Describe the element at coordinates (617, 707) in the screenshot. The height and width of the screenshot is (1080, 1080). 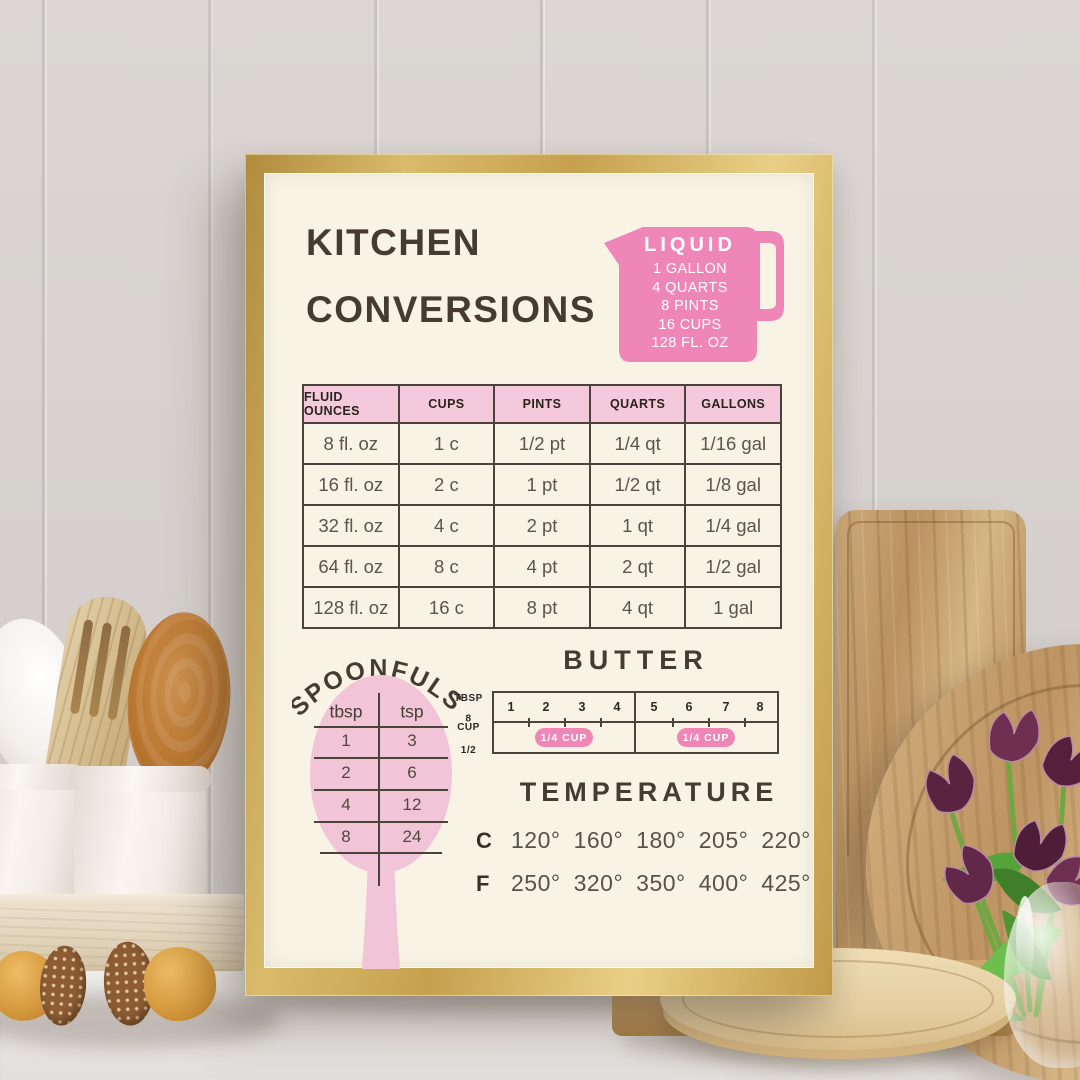
I see `butter-mark: 4` at that location.